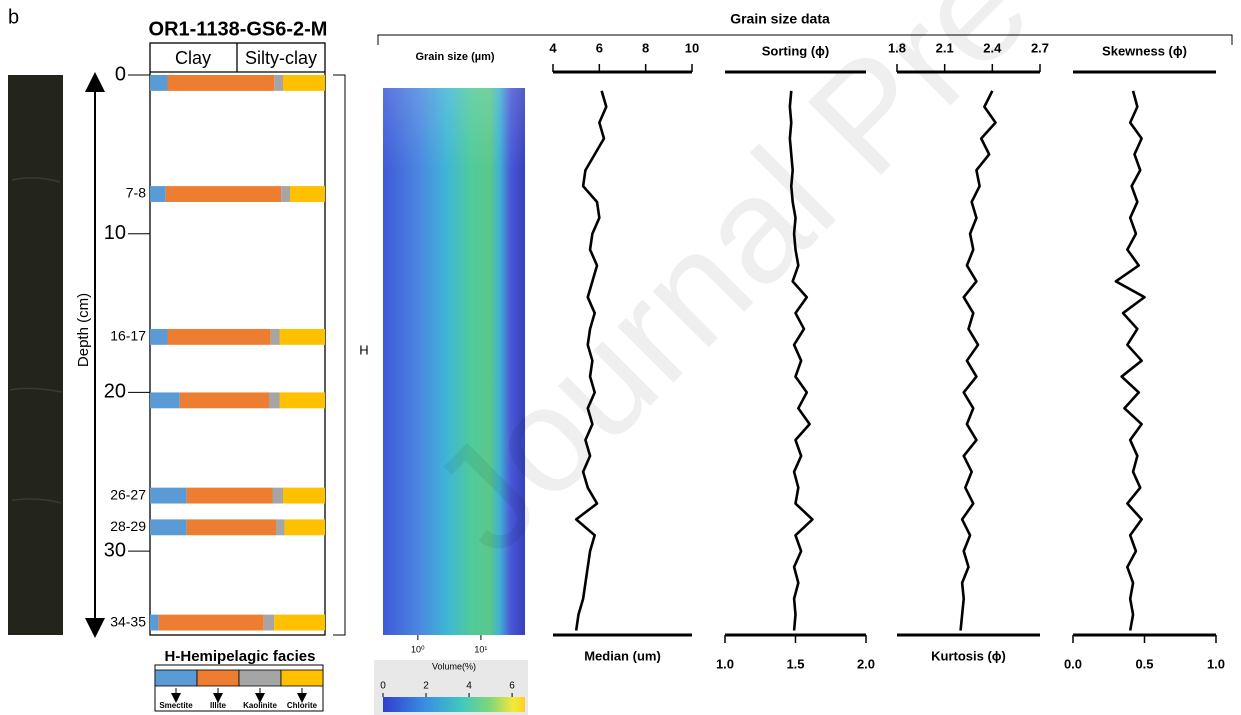 The width and height of the screenshot is (1241, 715). Describe the element at coordinates (281, 58) in the screenshot. I see `column-header: Silty-clay` at that location.